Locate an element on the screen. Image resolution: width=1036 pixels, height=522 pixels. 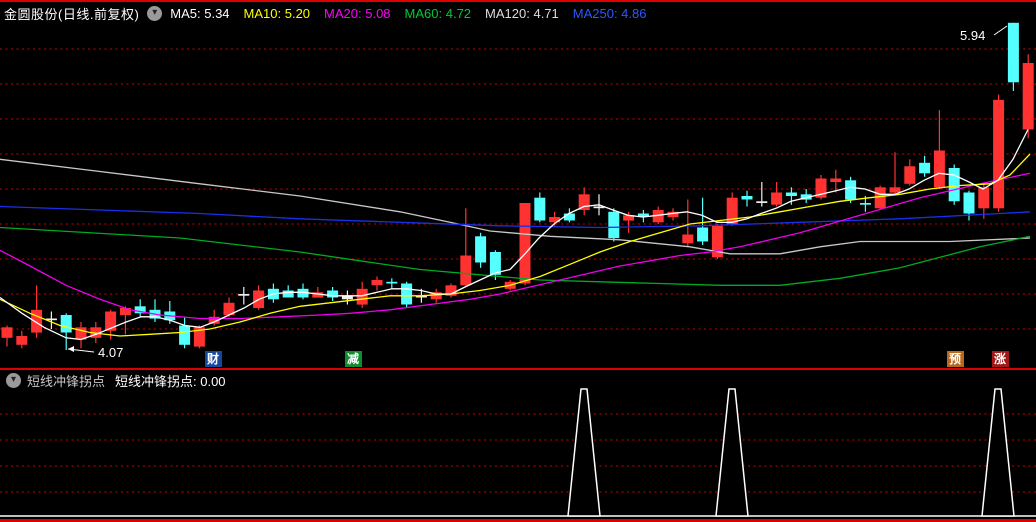
event-badge-涨: 涨 is located at coordinates (1000, 359).